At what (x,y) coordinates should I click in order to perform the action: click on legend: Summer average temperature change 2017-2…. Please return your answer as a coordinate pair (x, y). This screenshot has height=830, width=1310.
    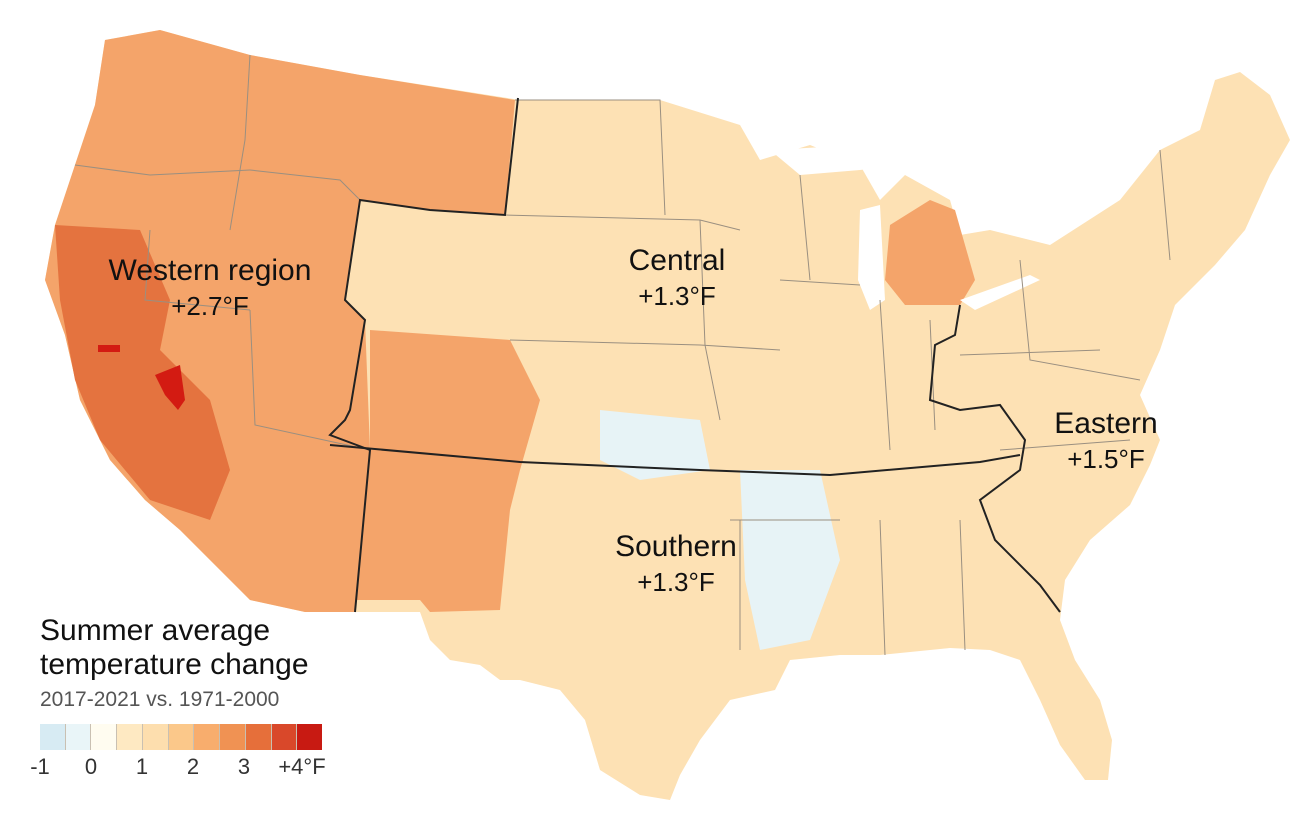
    Looking at the image, I should click on (205, 697).